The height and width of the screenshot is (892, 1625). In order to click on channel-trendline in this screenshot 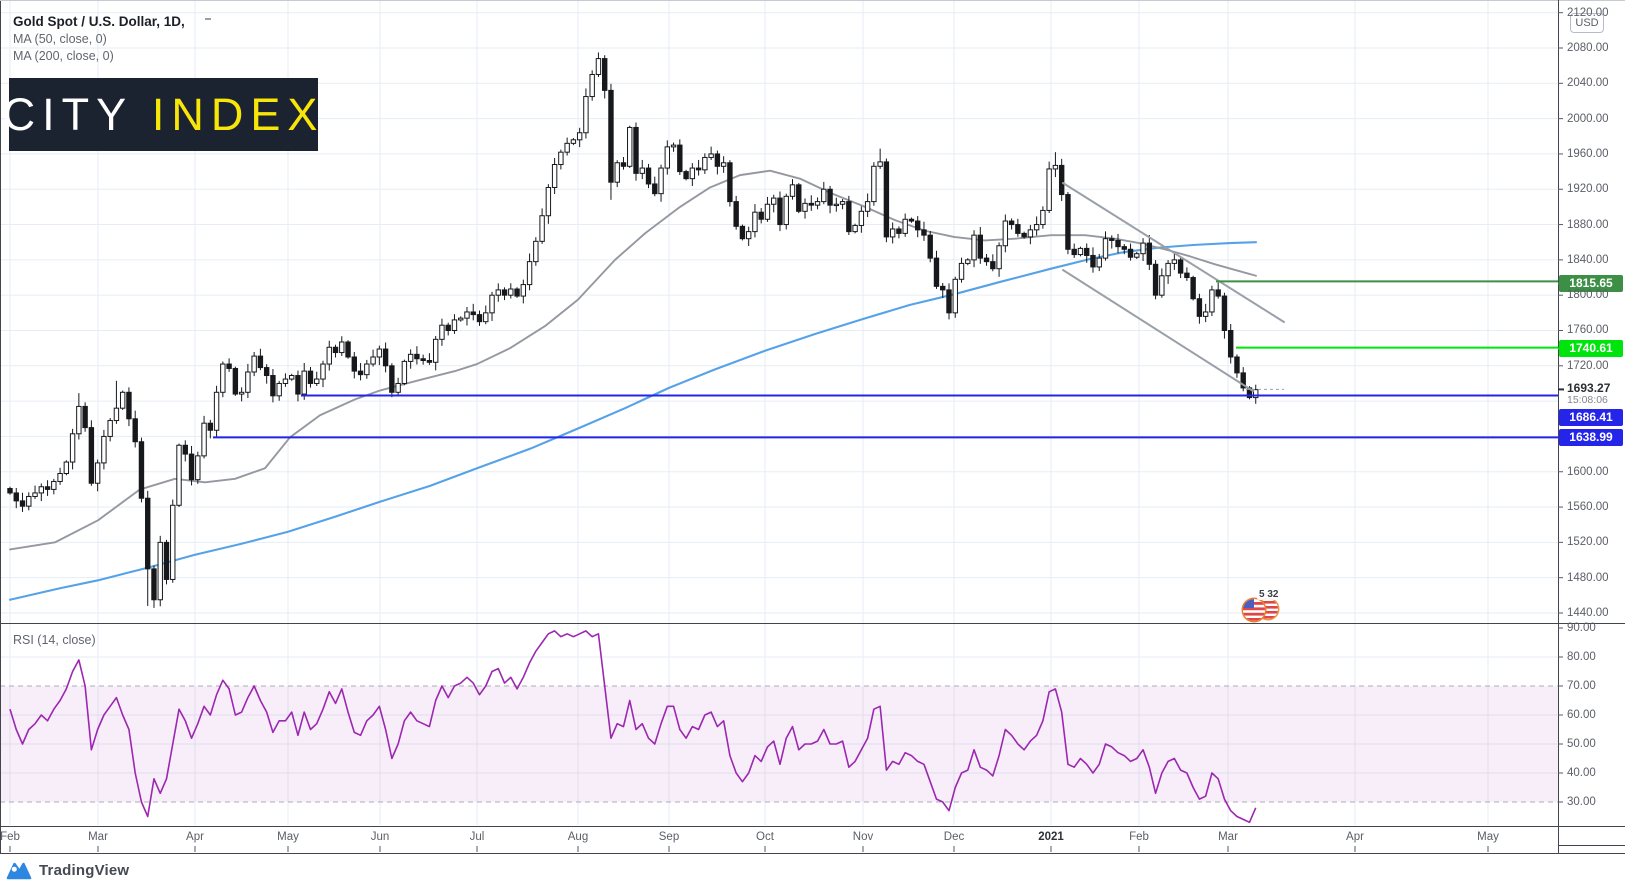, I will do `click(1158, 330)`.